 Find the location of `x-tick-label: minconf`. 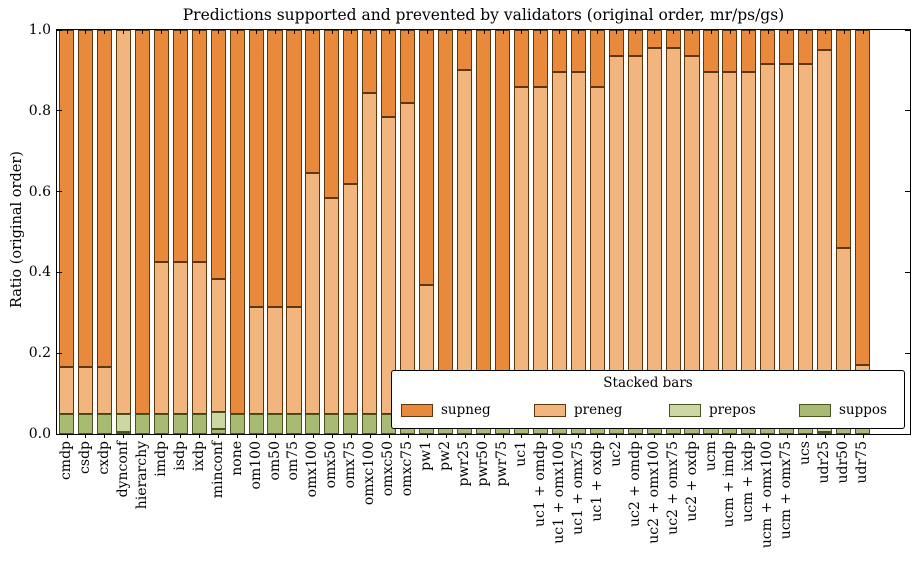

x-tick-label: minconf is located at coordinates (217, 470).